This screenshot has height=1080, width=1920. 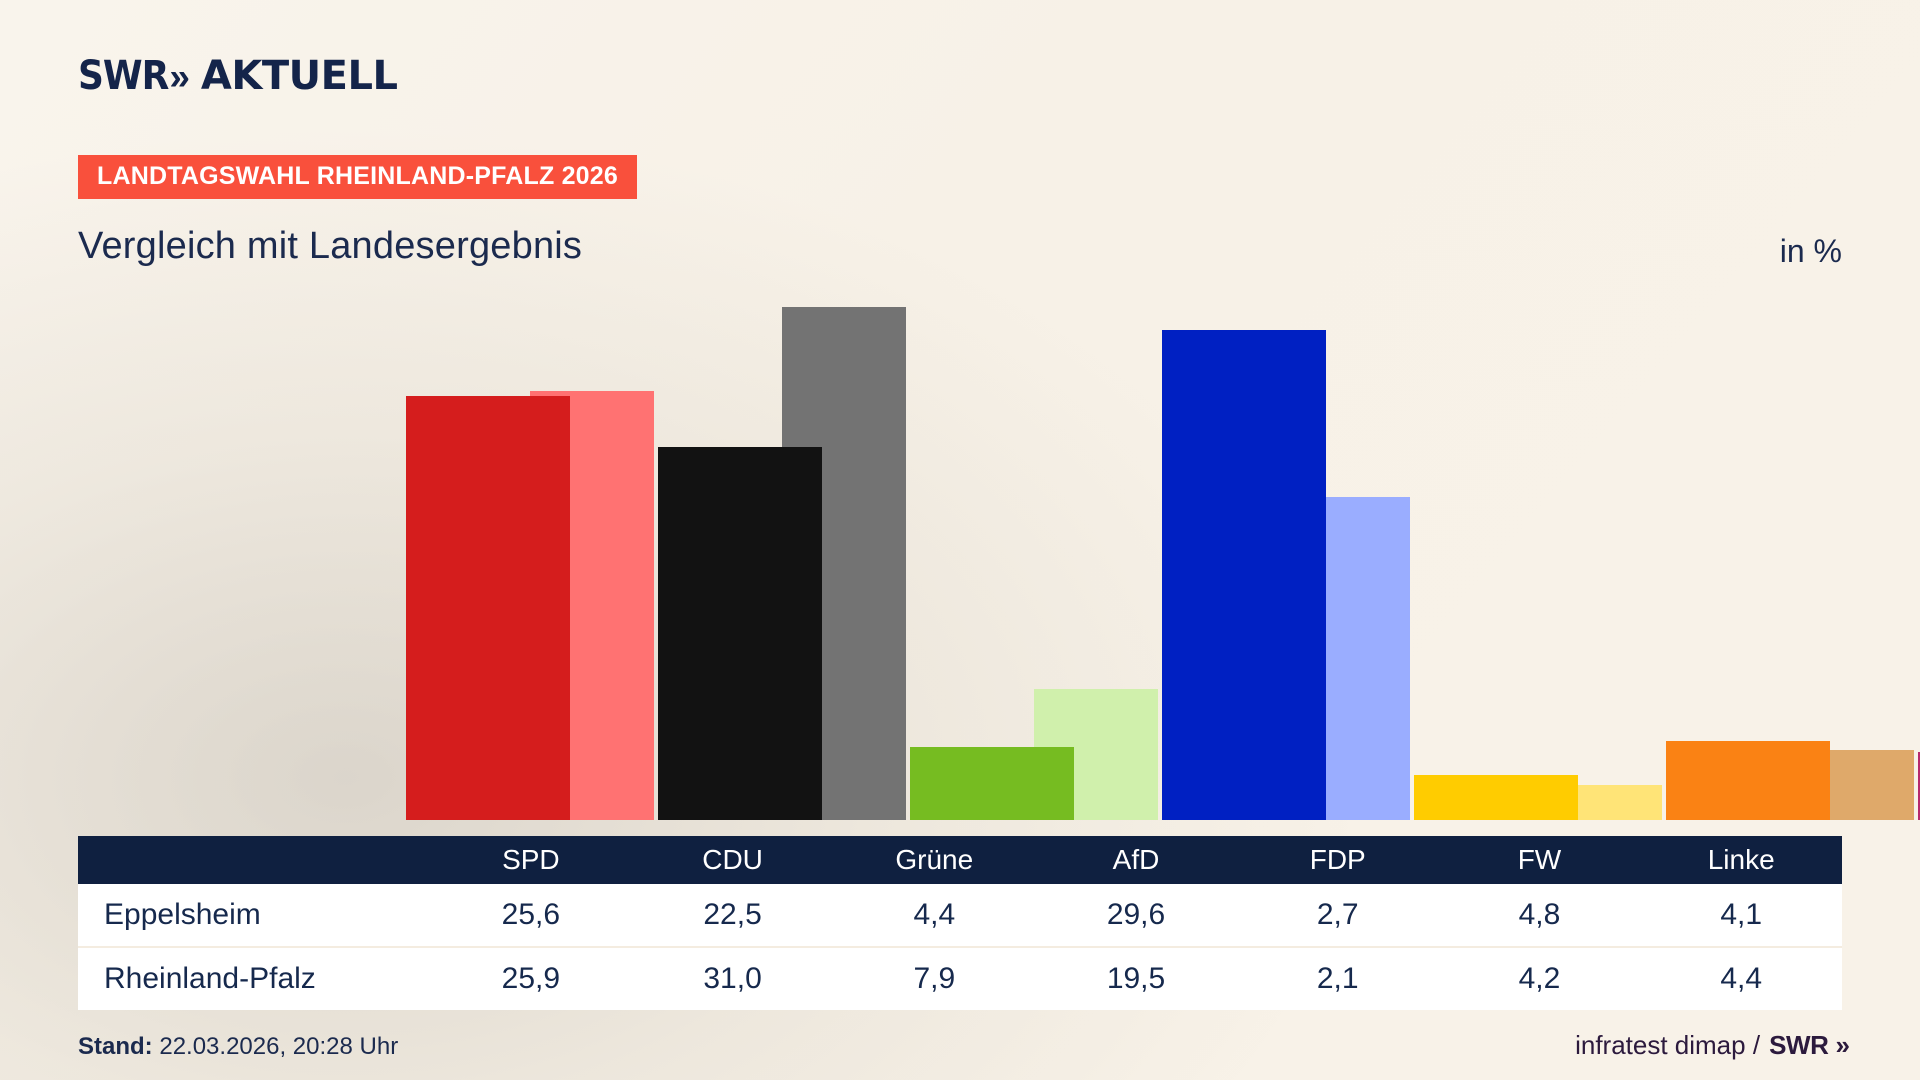 What do you see at coordinates (934, 859) in the screenshot?
I see `column-header-gruene: Grüne` at bounding box center [934, 859].